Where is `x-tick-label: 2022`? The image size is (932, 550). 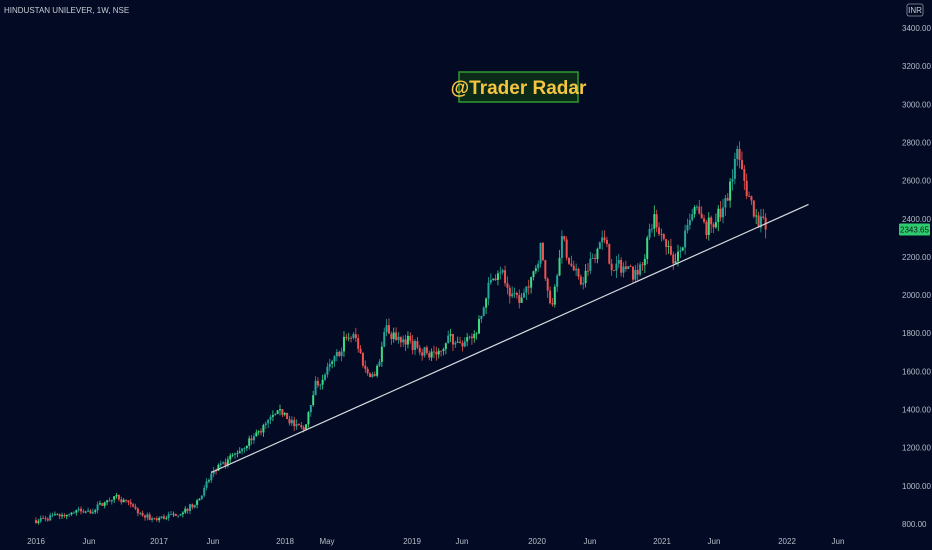 x-tick-label: 2022 is located at coordinates (787, 541).